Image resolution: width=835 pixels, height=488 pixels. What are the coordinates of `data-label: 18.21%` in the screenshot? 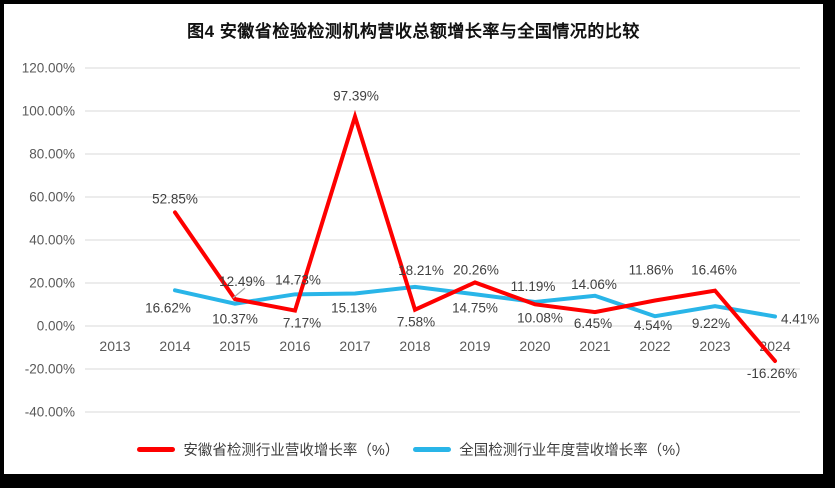 It's located at (421, 270).